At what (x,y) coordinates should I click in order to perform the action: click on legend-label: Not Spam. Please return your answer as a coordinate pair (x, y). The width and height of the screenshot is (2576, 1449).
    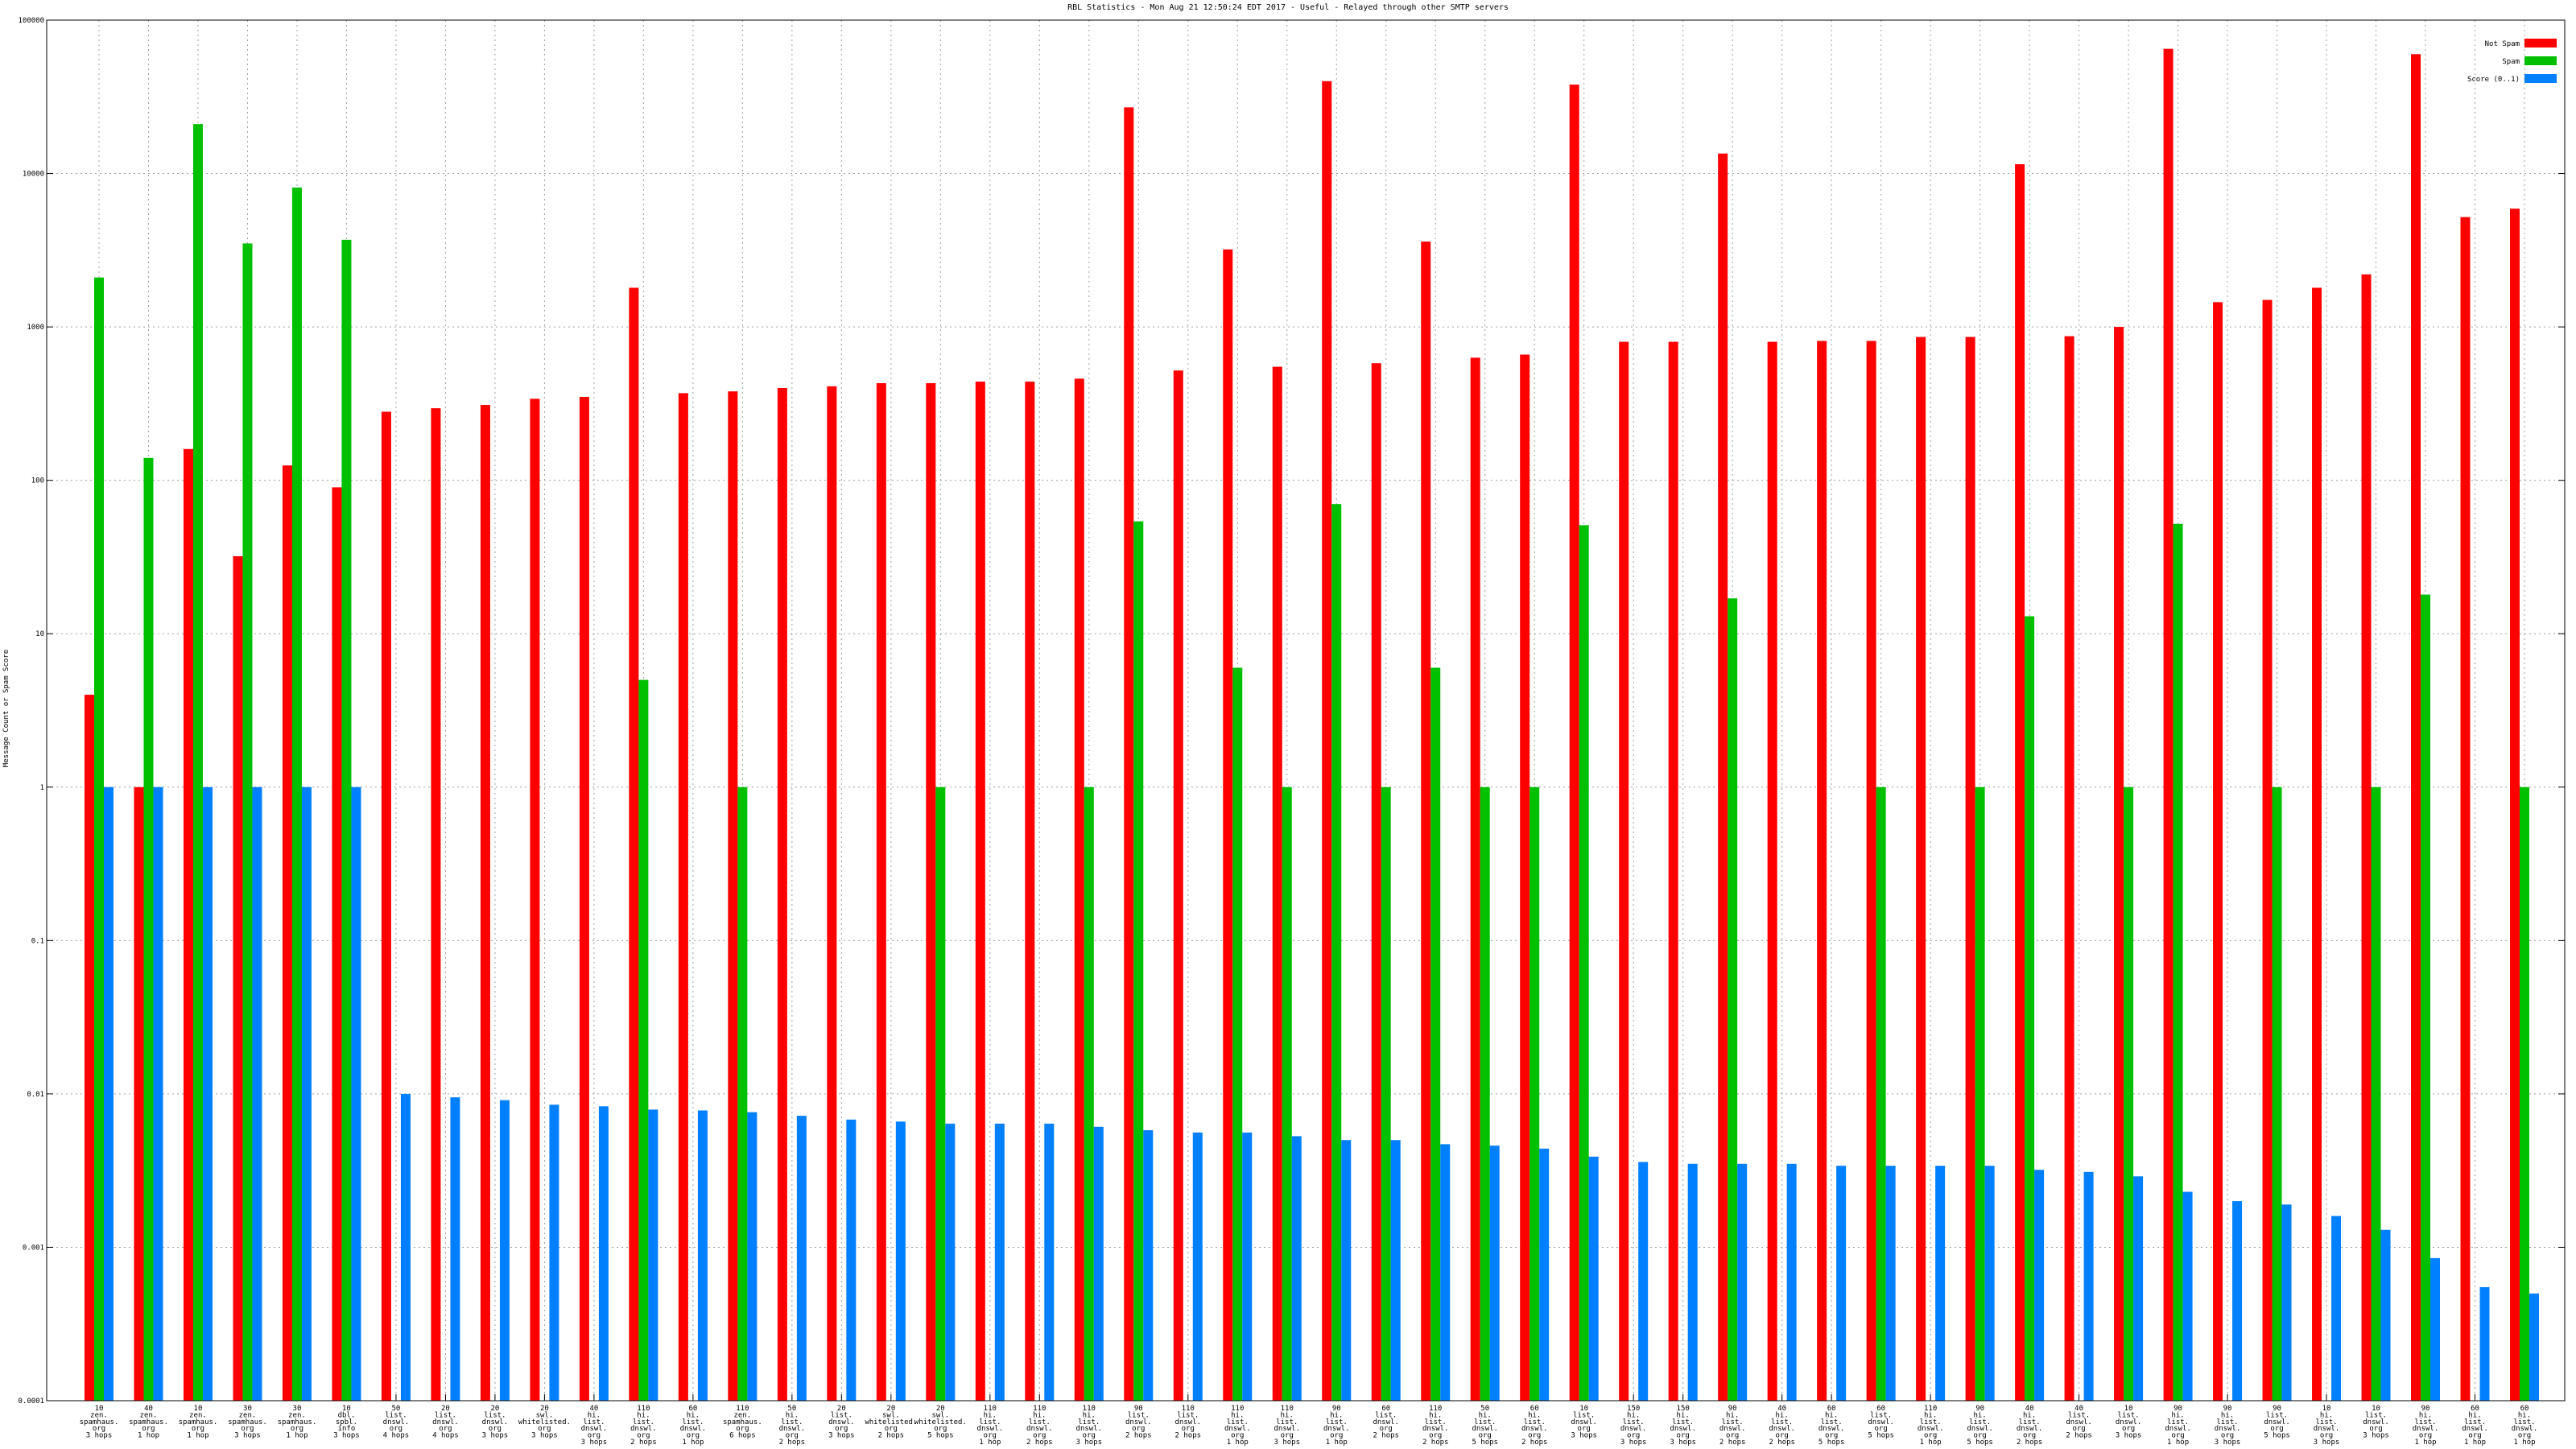
    Looking at the image, I should click on (2502, 44).